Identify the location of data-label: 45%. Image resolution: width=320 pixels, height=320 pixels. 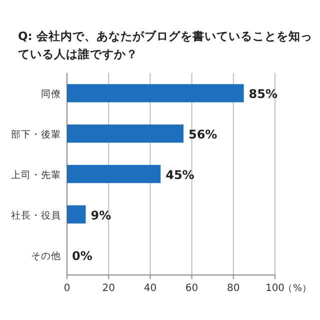
(180, 175).